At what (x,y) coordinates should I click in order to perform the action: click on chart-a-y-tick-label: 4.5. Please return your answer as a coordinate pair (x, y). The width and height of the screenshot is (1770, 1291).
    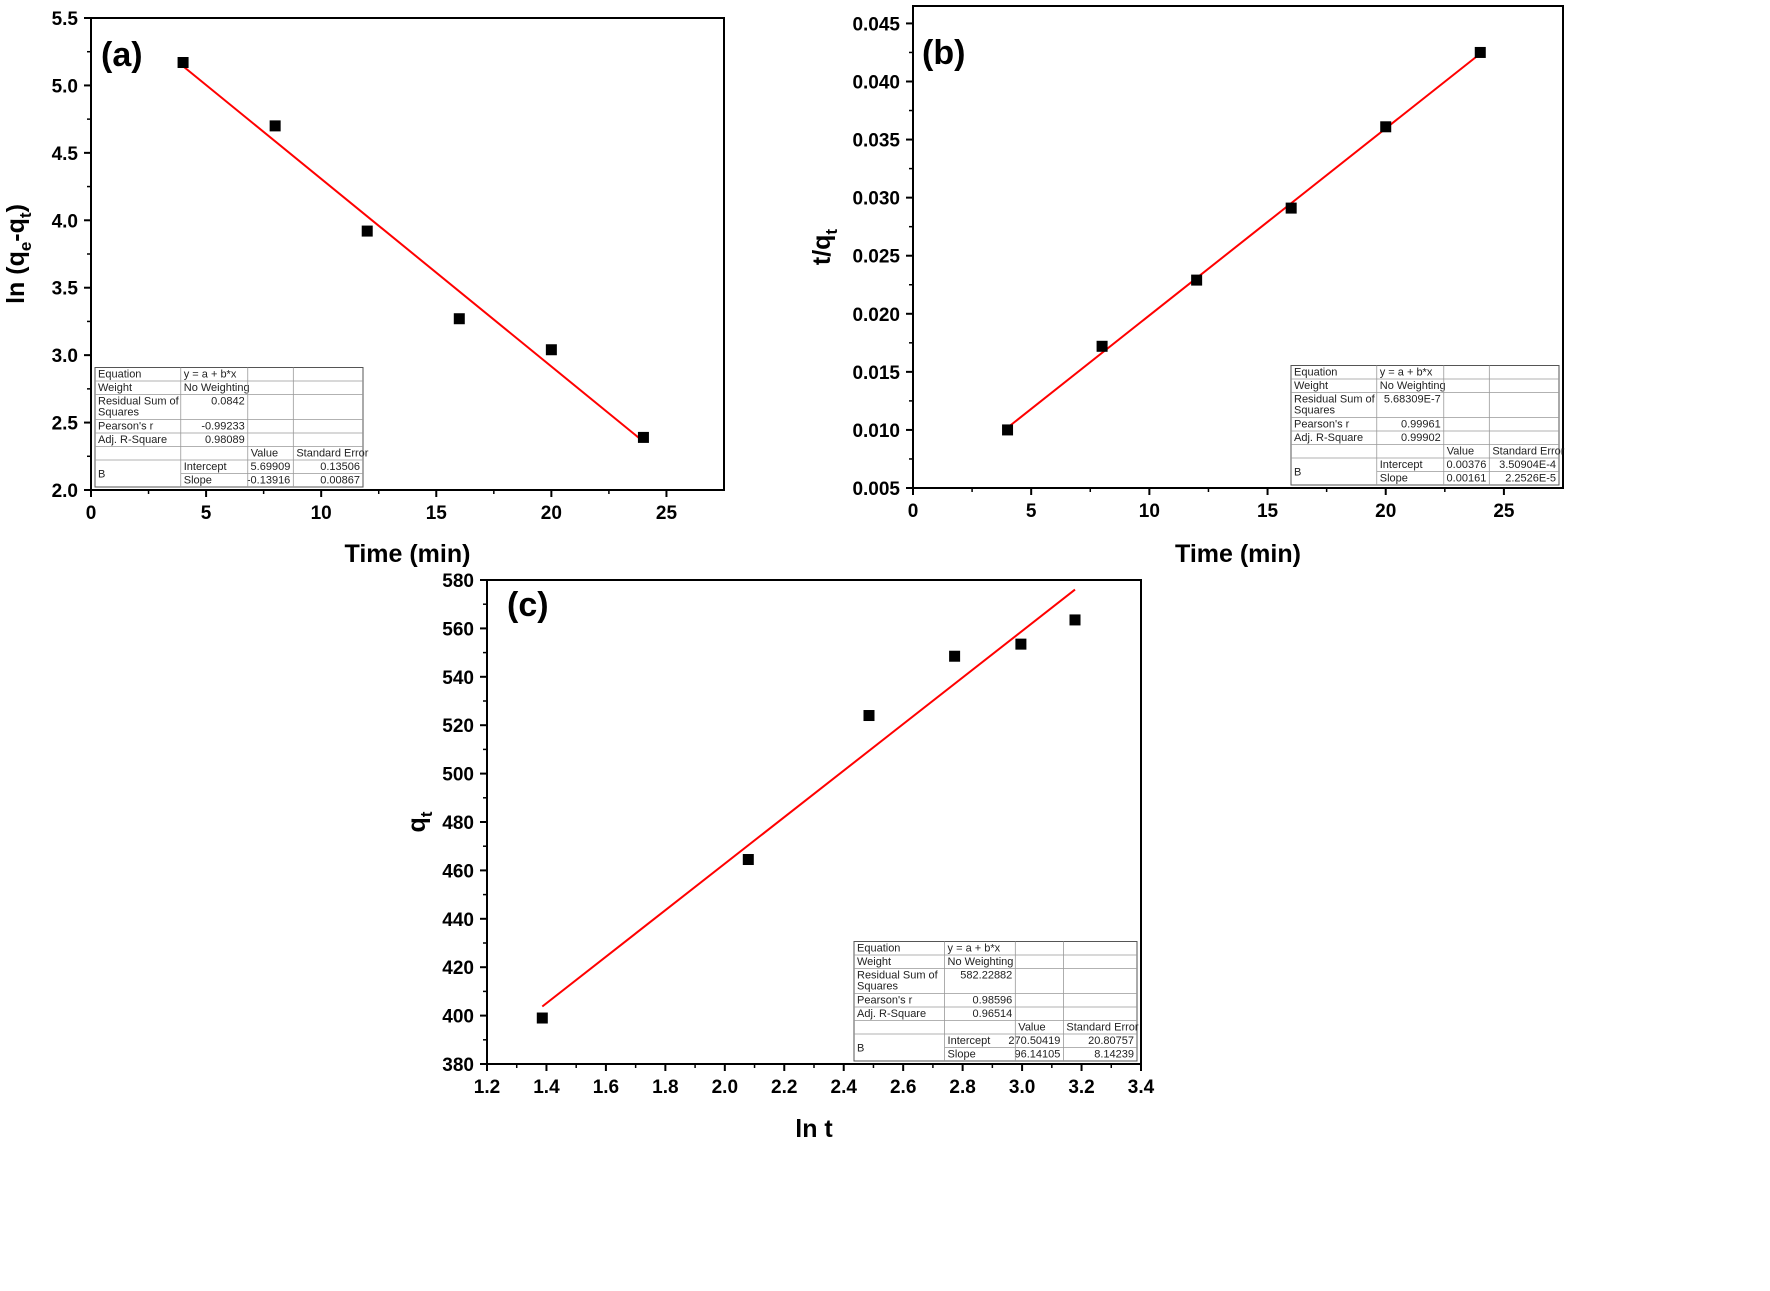
    Looking at the image, I should click on (65, 154).